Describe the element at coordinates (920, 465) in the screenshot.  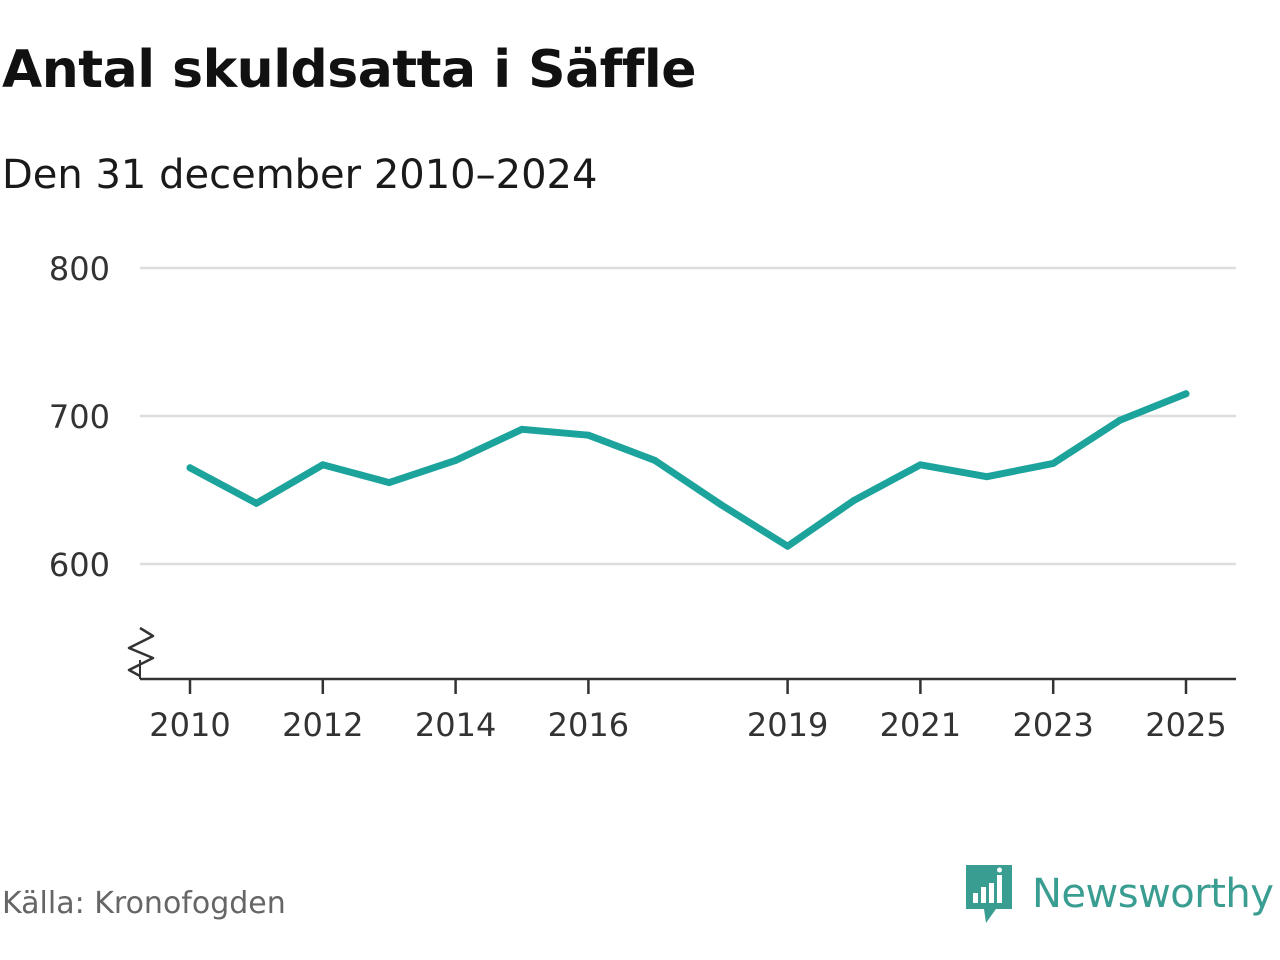
I see `data-point-2021` at that location.